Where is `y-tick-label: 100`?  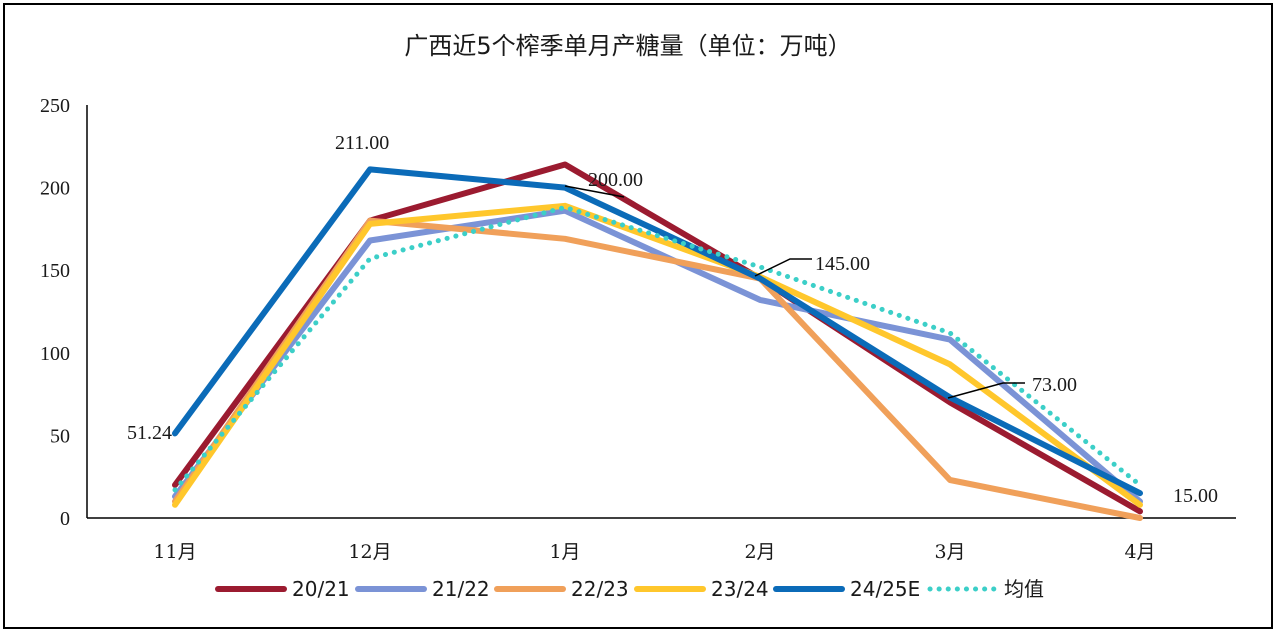
y-tick-label: 100 is located at coordinates (55, 354).